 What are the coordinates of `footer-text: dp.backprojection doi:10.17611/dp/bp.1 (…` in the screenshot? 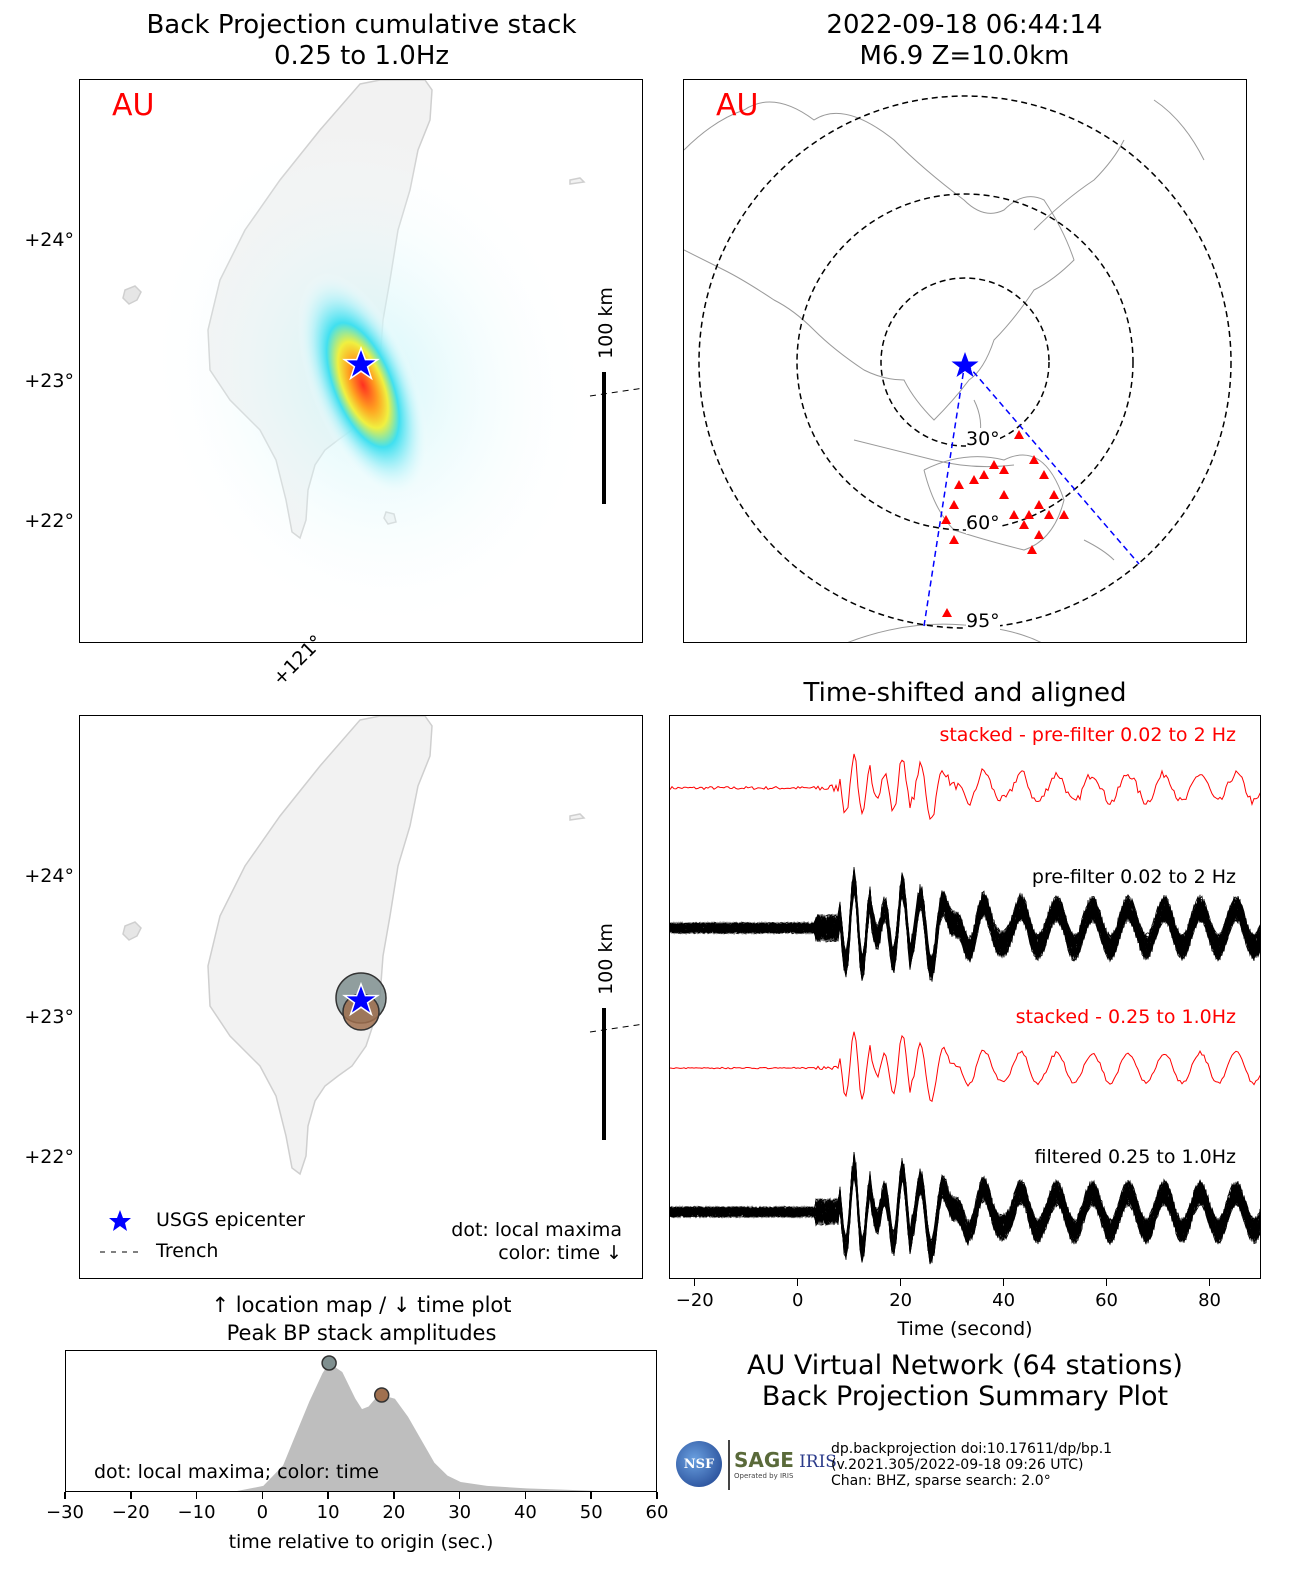 It's located at (971, 1465).